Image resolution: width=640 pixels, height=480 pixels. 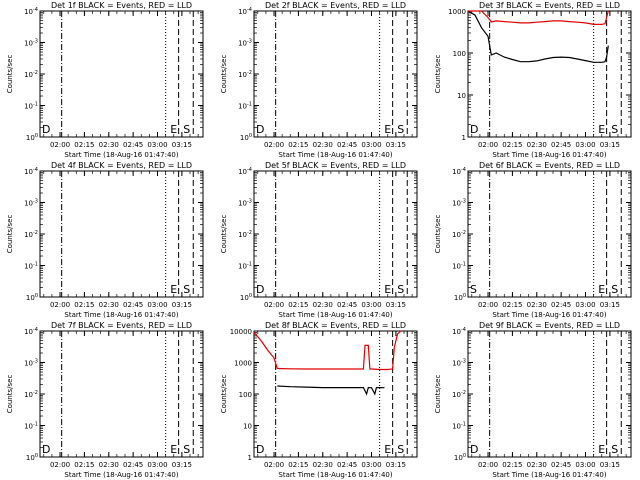 What do you see at coordinates (461, 96) in the screenshot?
I see `ytick-label: 10` at bounding box center [461, 96].